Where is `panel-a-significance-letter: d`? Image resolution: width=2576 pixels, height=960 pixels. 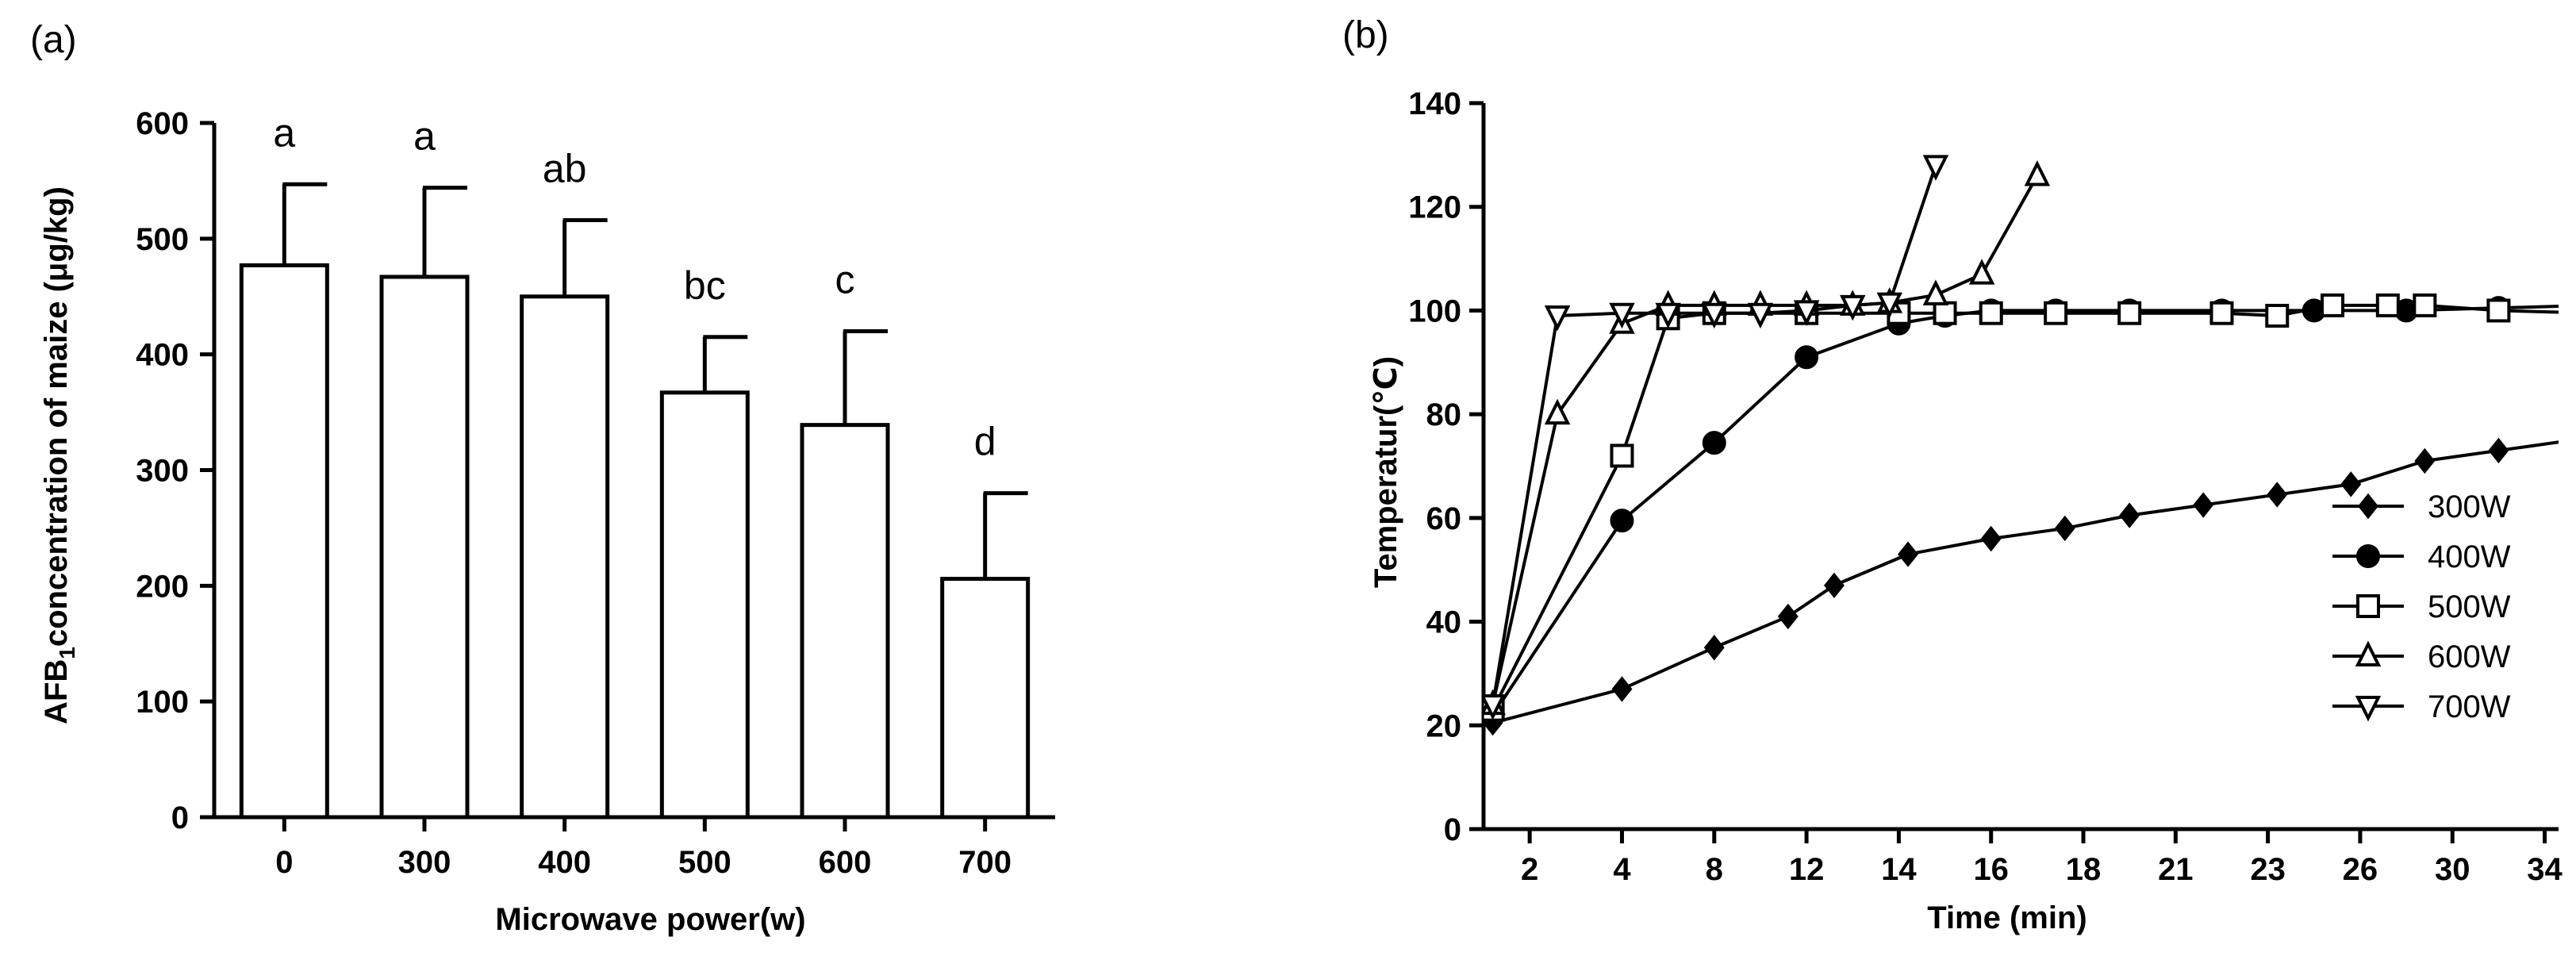 panel-a-significance-letter: d is located at coordinates (985, 442).